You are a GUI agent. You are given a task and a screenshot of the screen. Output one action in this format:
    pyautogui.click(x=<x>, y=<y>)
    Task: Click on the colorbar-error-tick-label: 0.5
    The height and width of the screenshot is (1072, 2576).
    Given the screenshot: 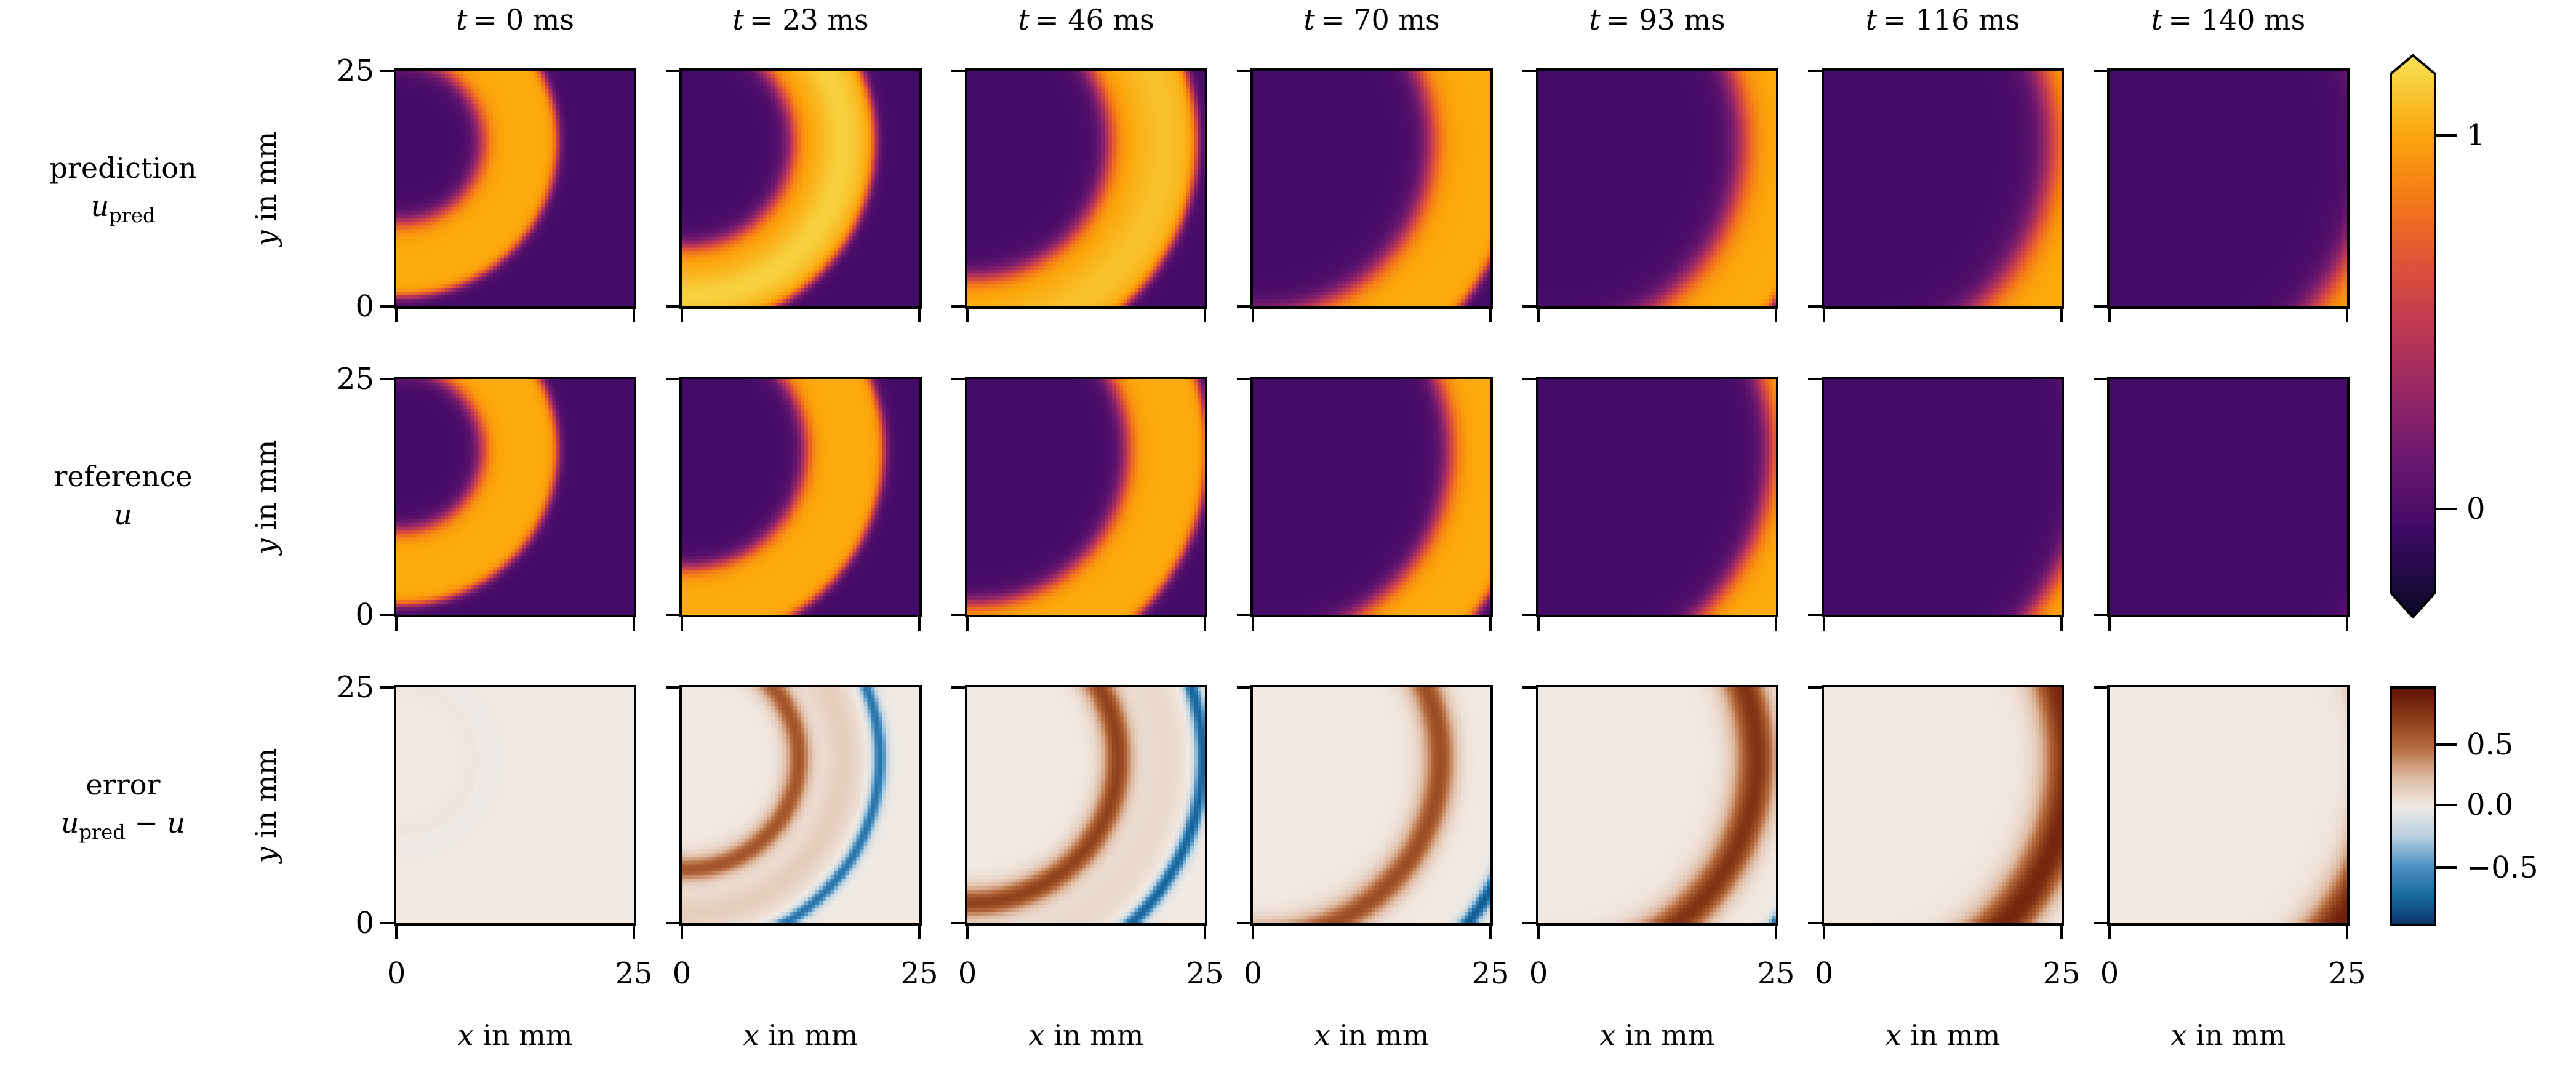 What is the action you would take?
    pyautogui.click(x=2490, y=744)
    